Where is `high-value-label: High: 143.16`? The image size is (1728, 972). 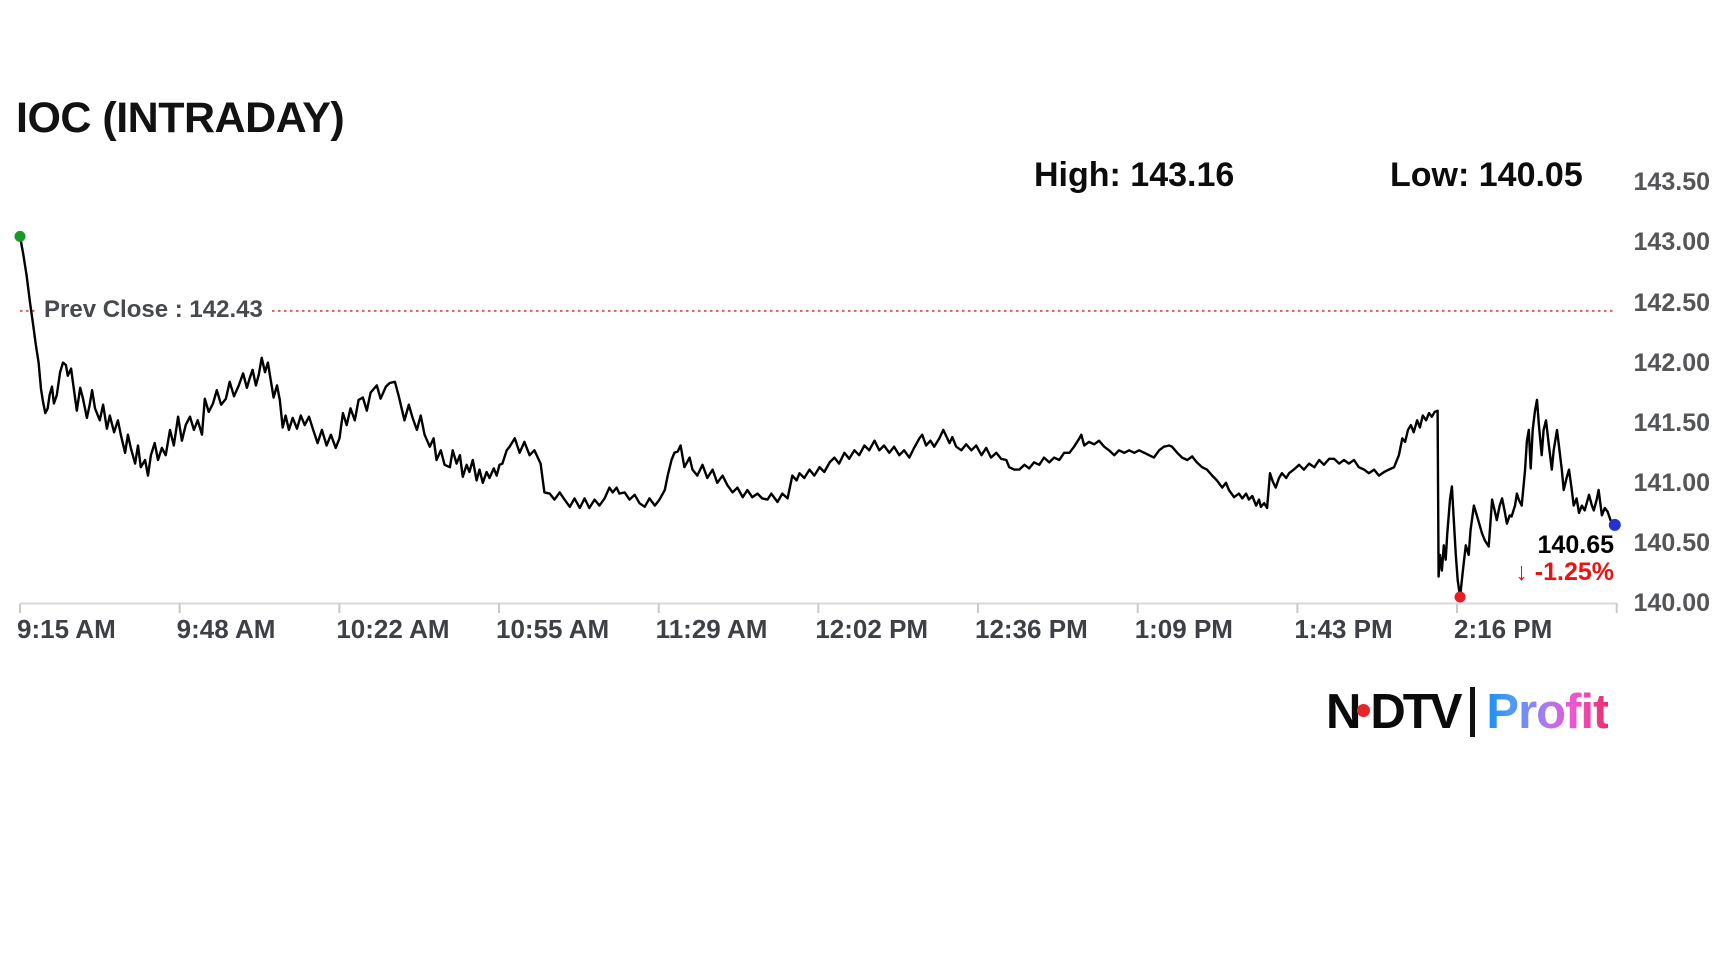 high-value-label: High: 143.16 is located at coordinates (1134, 175).